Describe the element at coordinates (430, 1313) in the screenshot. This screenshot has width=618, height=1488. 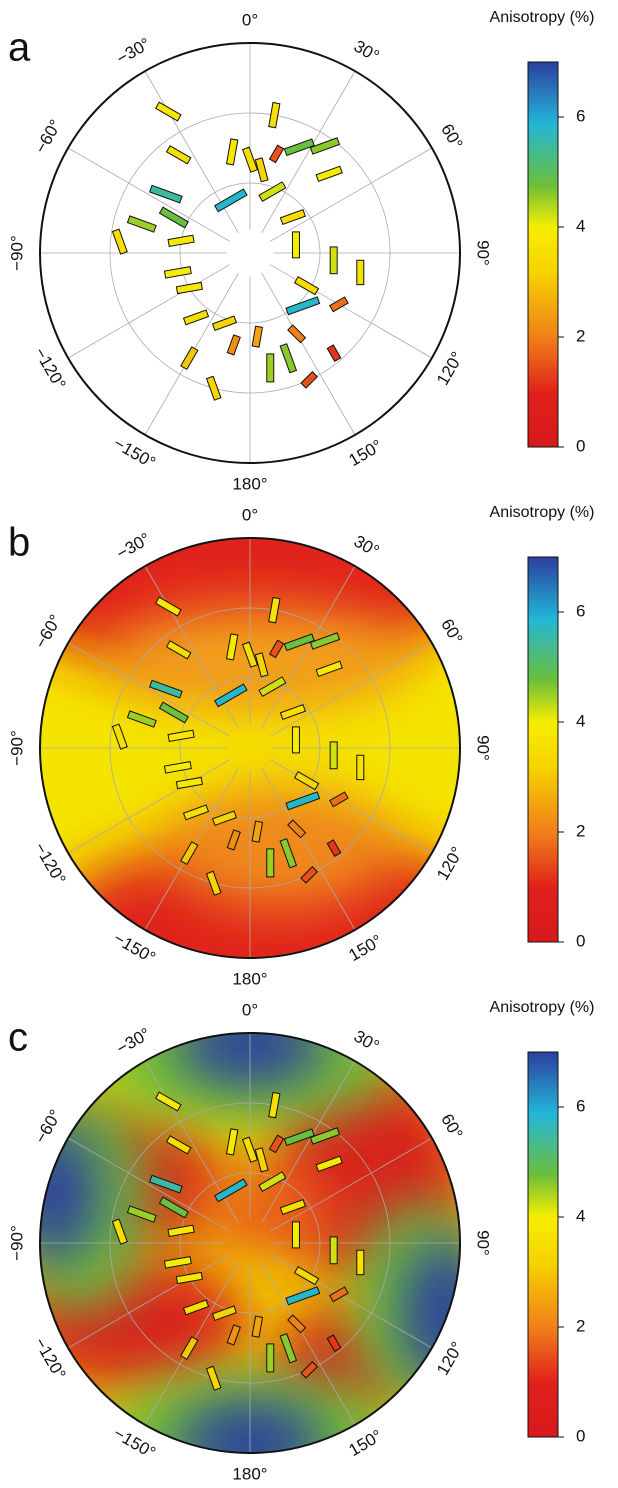
I see `model-field` at that location.